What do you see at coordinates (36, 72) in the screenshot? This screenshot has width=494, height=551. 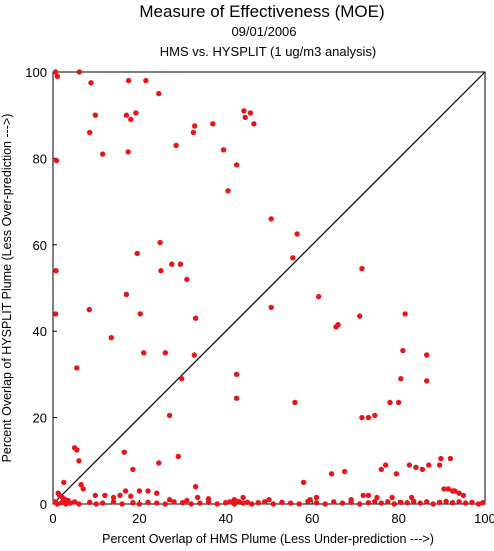 I see `y-tick-label: 100` at bounding box center [36, 72].